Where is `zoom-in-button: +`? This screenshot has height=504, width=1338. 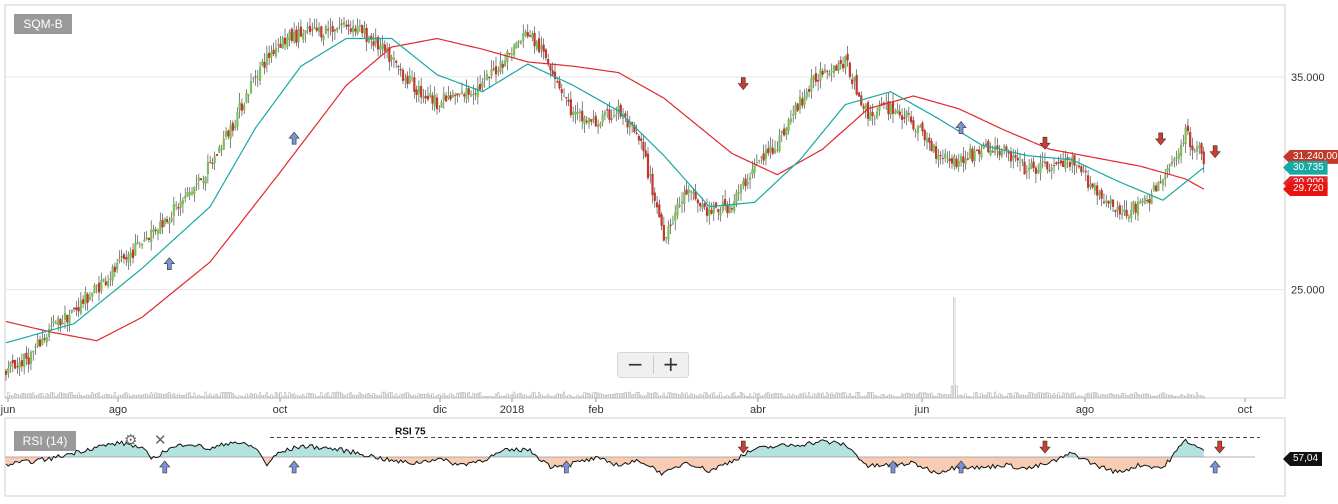
zoom-in-button: + is located at coordinates (671, 364).